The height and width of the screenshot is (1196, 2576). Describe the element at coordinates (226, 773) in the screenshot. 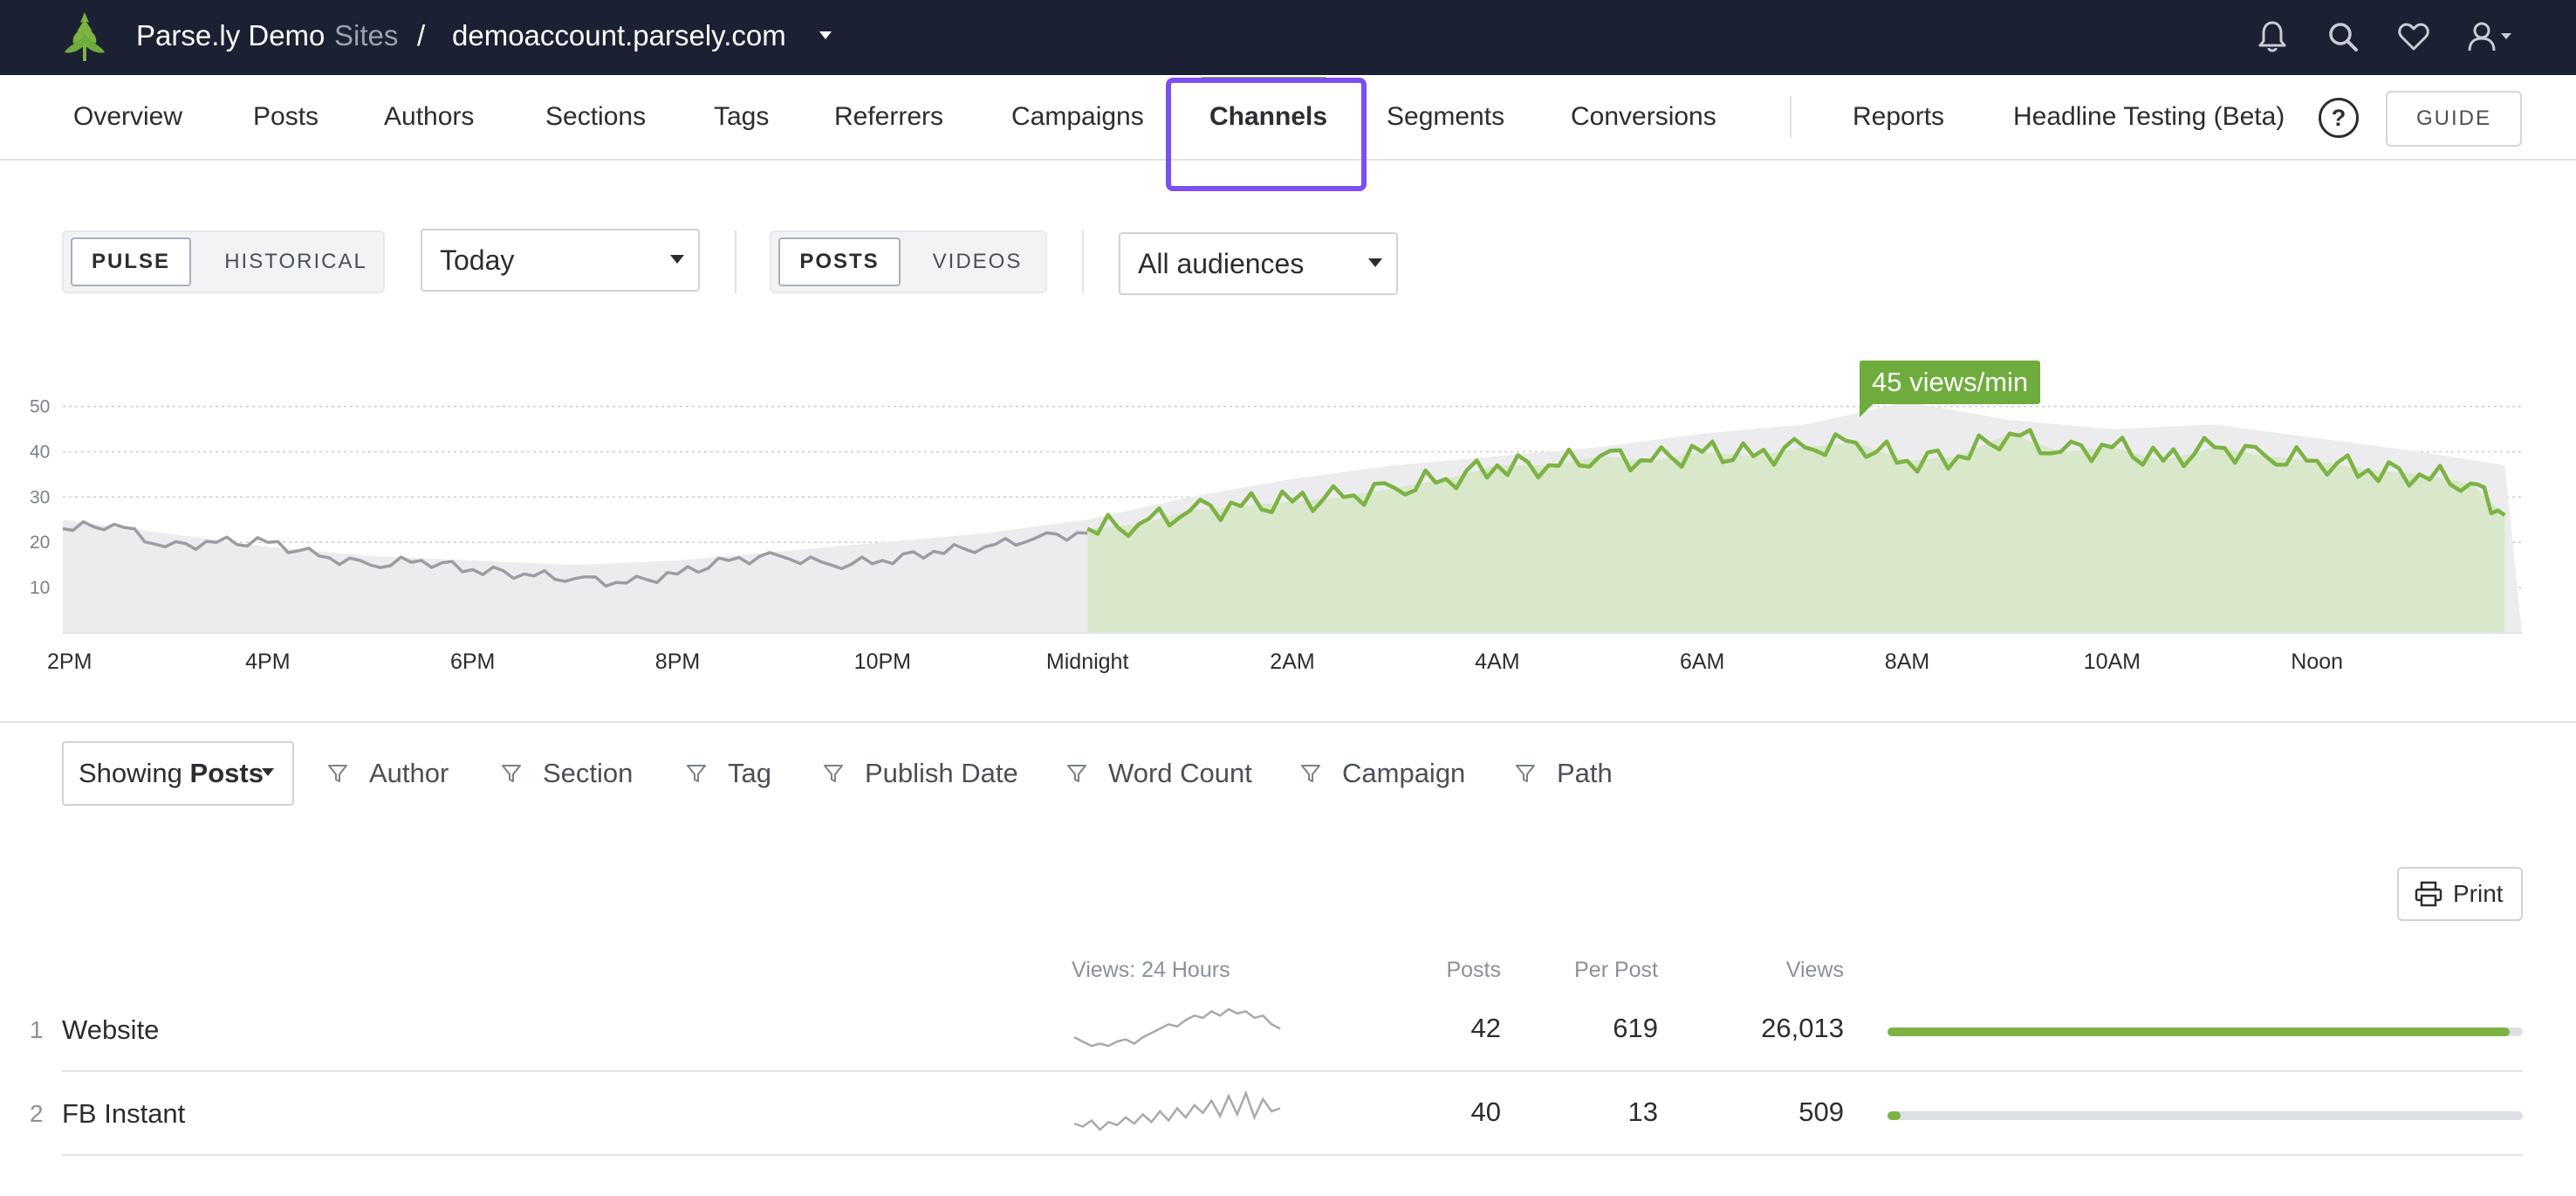

I see `showing-value: Posts` at that location.